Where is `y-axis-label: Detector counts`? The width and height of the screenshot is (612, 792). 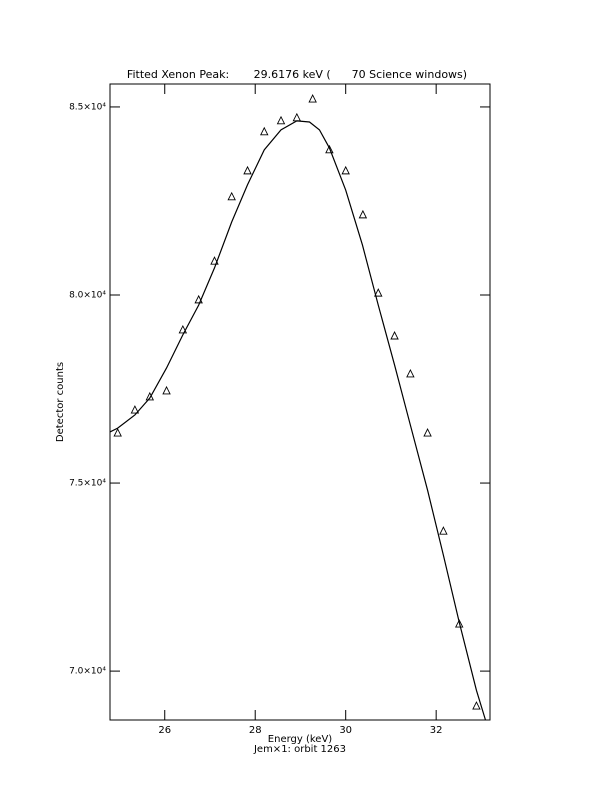
y-axis-label: Detector counts is located at coordinates (60, 402).